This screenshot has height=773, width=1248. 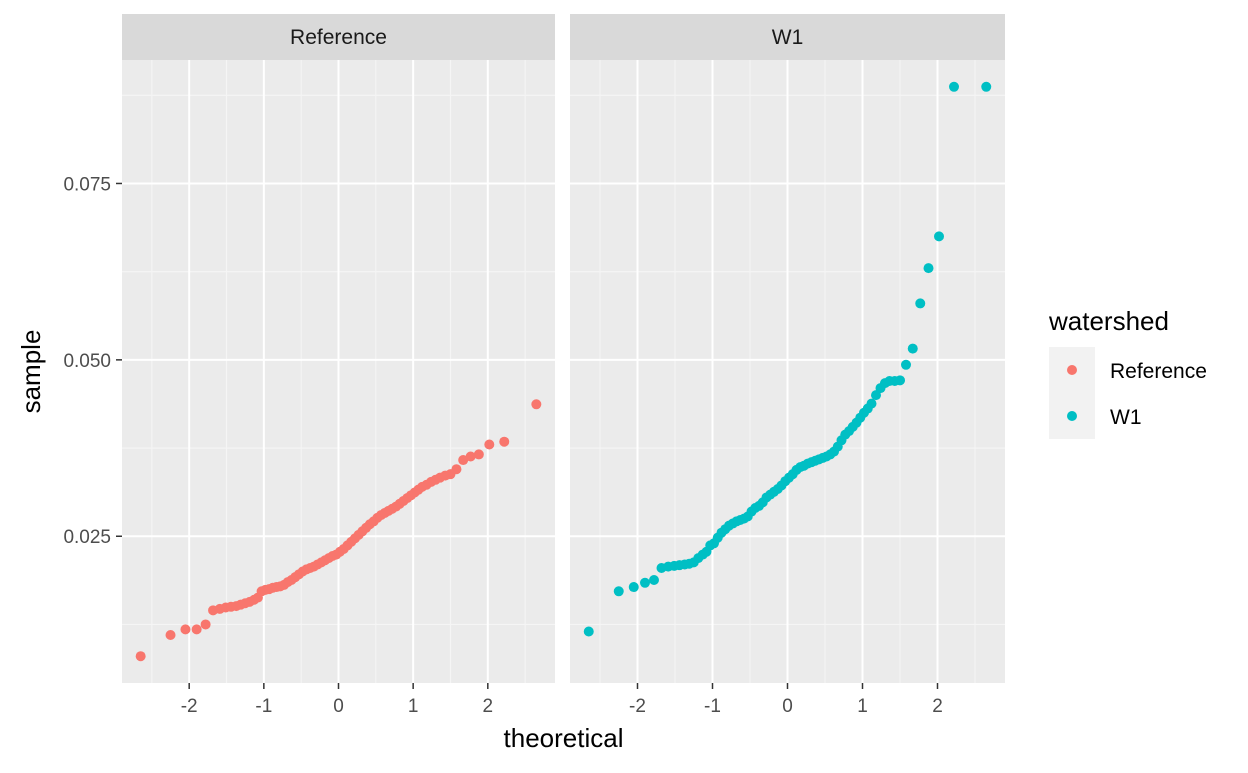 I want to click on legend-label-reference: Reference, so click(x=1158, y=371).